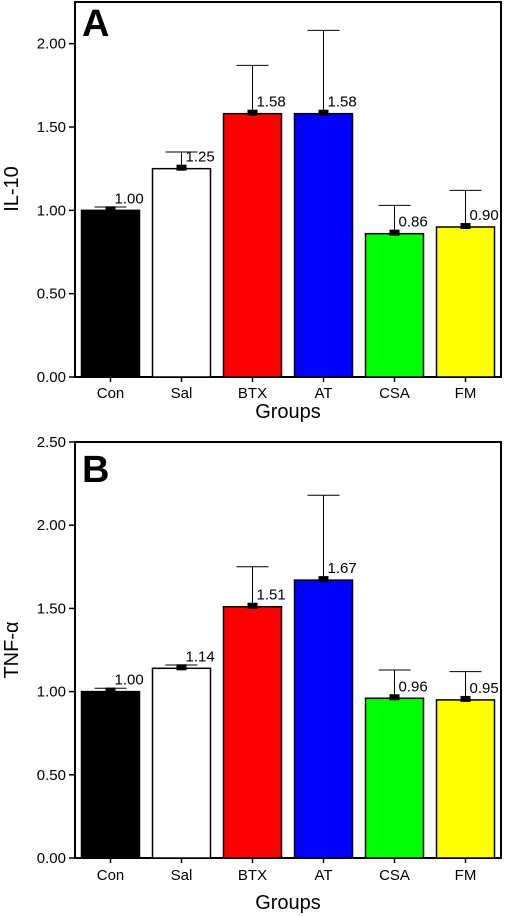  What do you see at coordinates (484, 215) in the screenshot?
I see `value-label: 0.90` at bounding box center [484, 215].